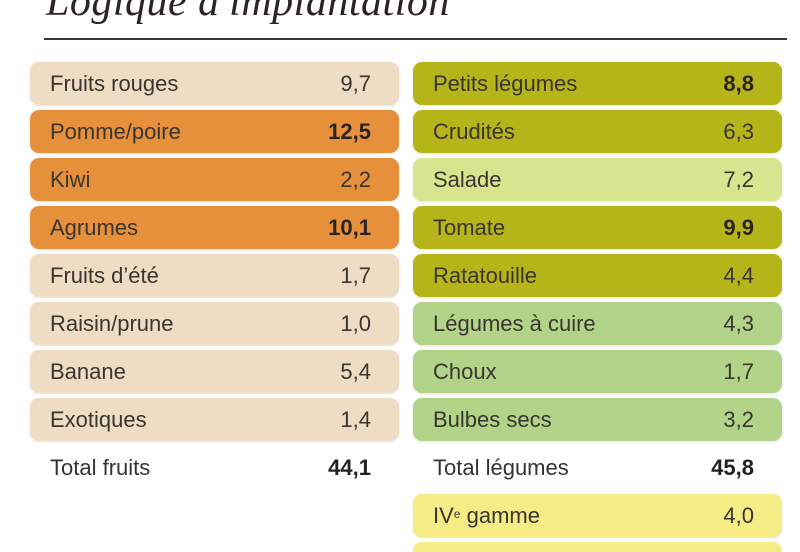 This screenshot has width=800, height=552. What do you see at coordinates (355, 275) in the screenshot?
I see `fruit-value: 1,7` at bounding box center [355, 275].